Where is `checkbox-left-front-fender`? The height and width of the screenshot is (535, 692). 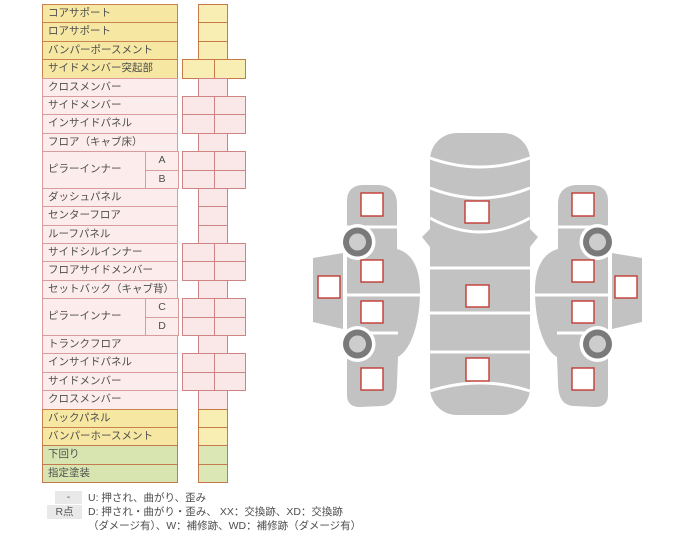 checkbox-left-front-fender is located at coordinates (372, 204).